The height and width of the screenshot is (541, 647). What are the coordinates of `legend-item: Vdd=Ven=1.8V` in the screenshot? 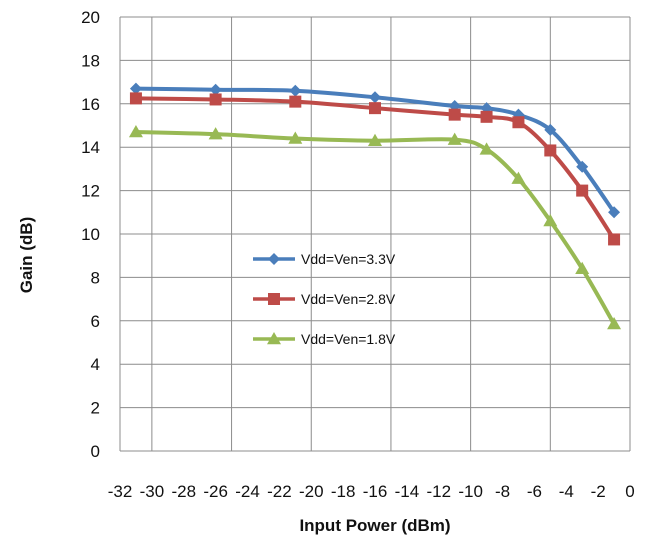 It's located at (324, 339).